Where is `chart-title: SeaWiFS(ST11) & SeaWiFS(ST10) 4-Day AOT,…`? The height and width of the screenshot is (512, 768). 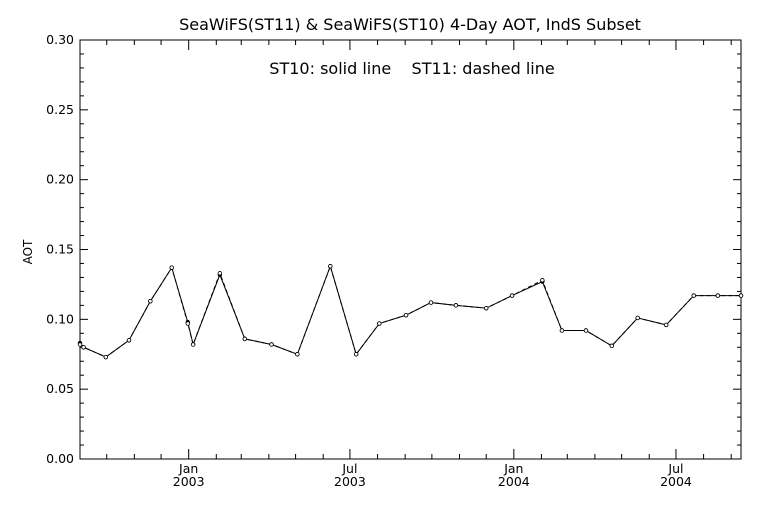
chart-title: SeaWiFS(ST11) & SeaWiFS(ST10) 4-Day AOT,… is located at coordinates (410, 24).